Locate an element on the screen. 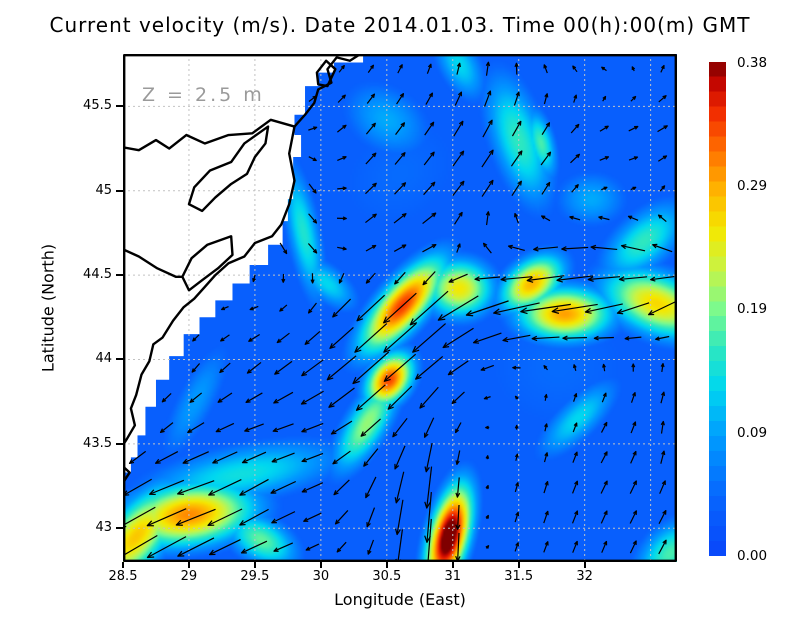 This screenshot has width=800, height=618. x-tick-label: 29 is located at coordinates (189, 576).